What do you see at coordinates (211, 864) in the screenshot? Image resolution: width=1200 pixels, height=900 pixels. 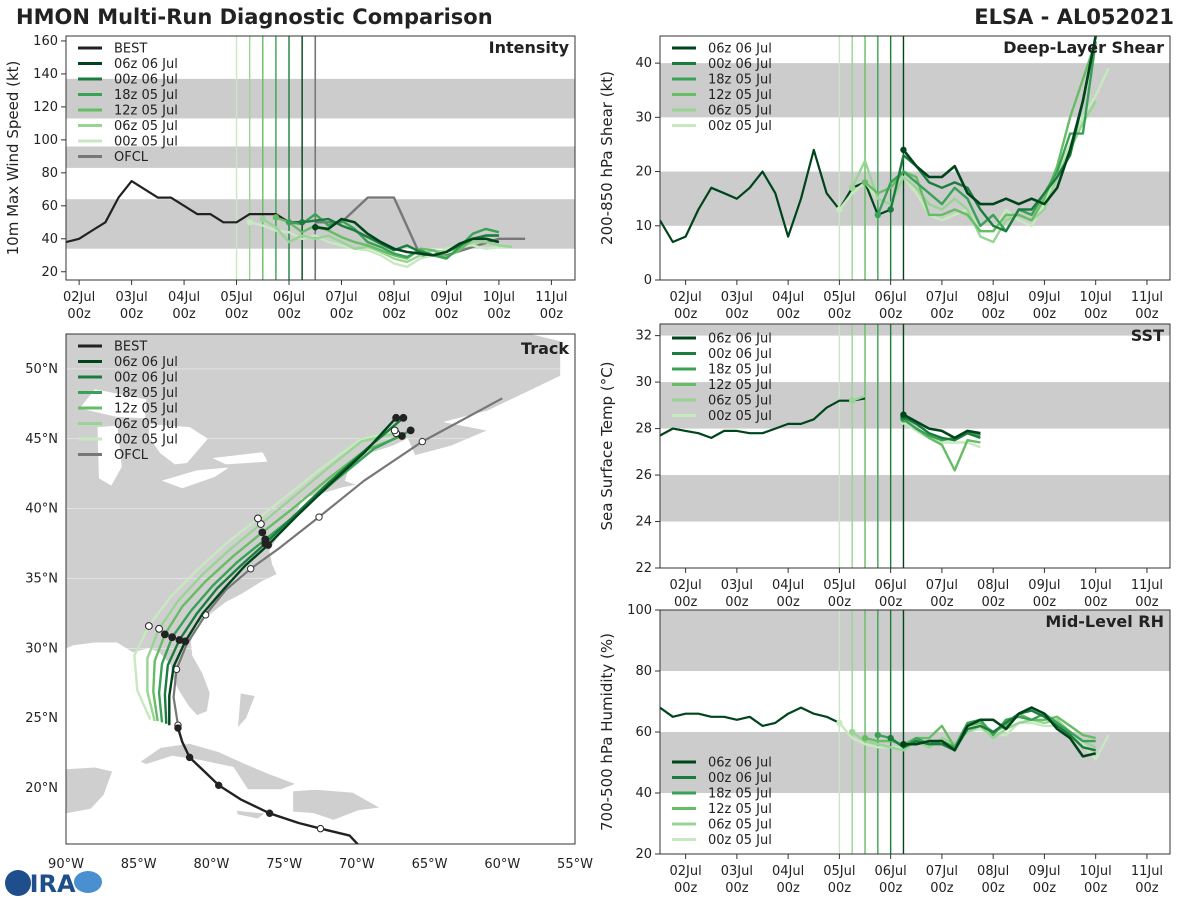 I see `lon-tick-label: 80°W` at bounding box center [211, 864].